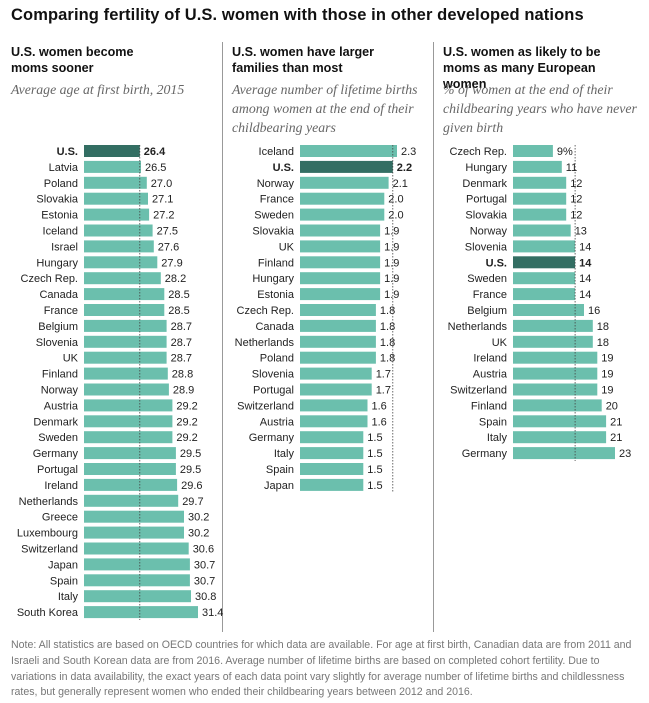 The height and width of the screenshot is (703, 649). I want to click on category-label: Poland, so click(61, 184).